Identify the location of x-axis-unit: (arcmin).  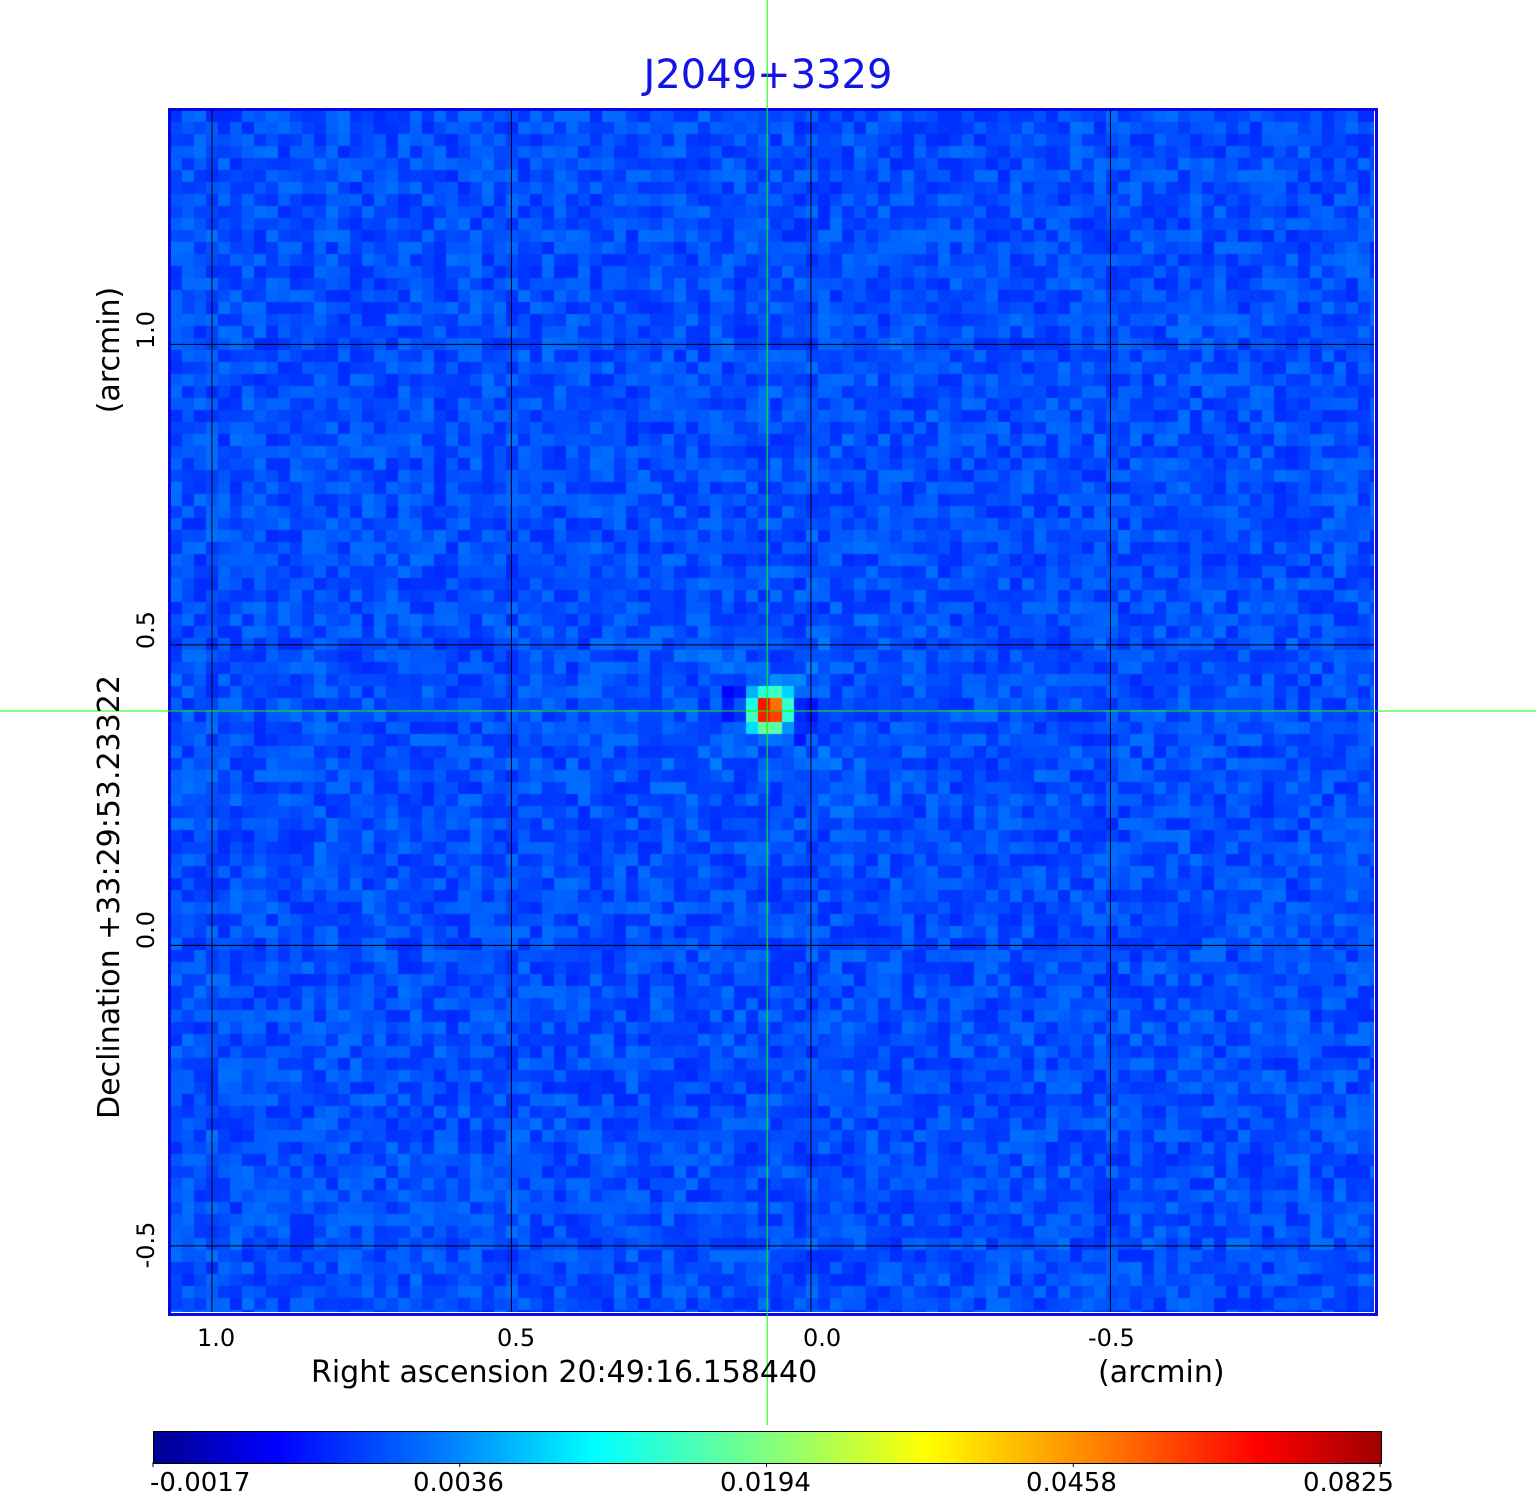
(1161, 1372).